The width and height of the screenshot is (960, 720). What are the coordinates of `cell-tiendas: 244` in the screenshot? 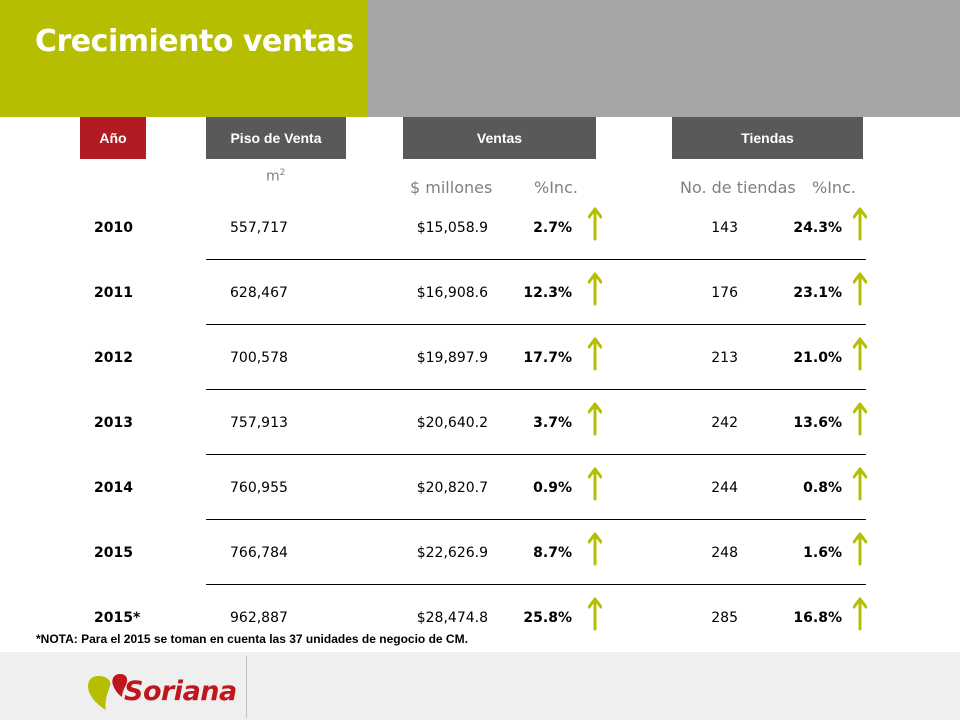 It's located at (724, 488).